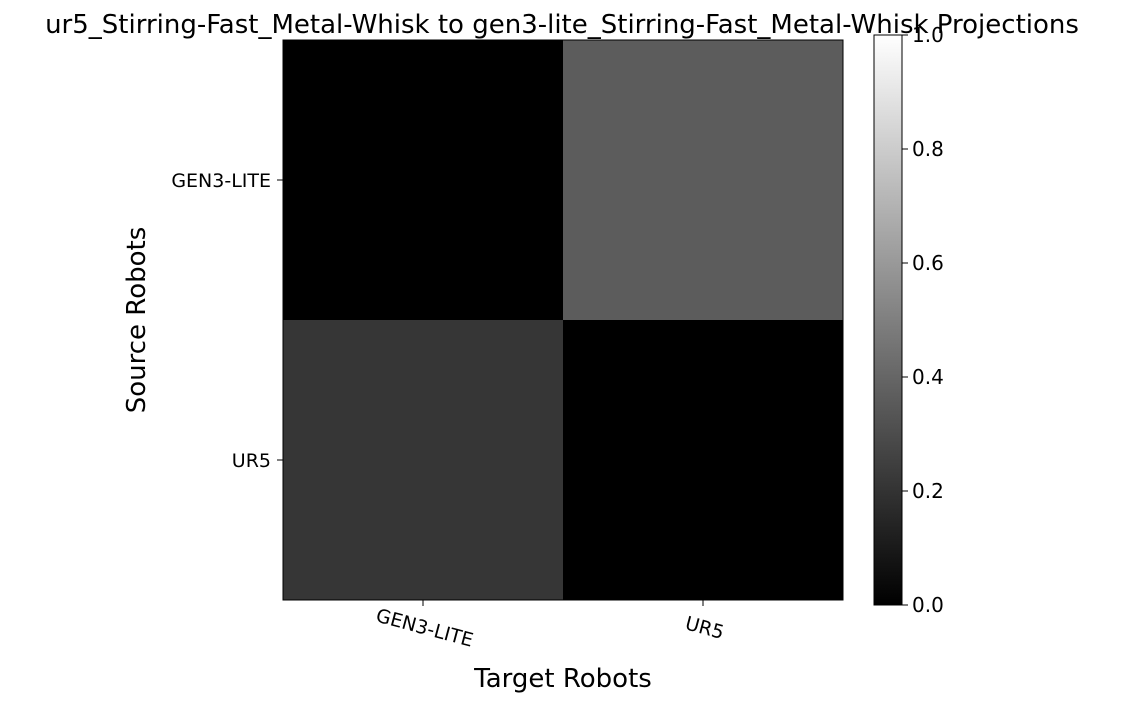 This screenshot has width=1124, height=703. What do you see at coordinates (550, 626) in the screenshot?
I see `x-tick-group: GEN3-LITE UR5` at bounding box center [550, 626].